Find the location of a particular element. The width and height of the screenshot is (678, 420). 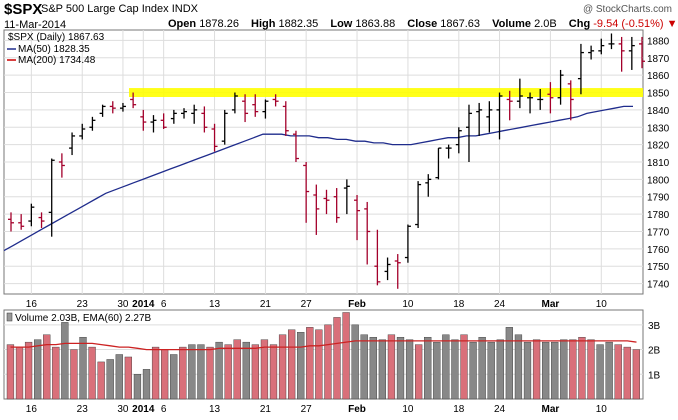

low-value: 1863.88 is located at coordinates (375, 24).